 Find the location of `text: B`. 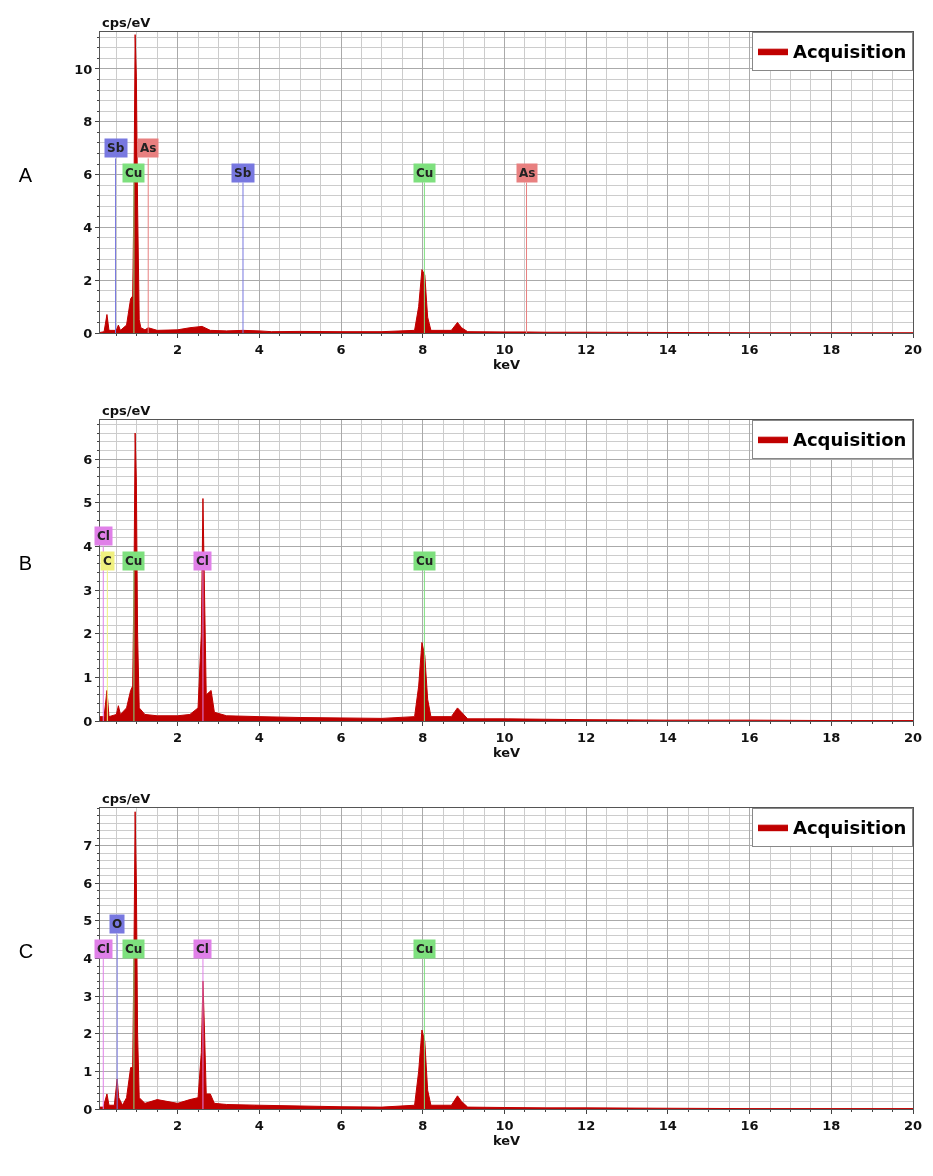

text: B is located at coordinates (25, 562).